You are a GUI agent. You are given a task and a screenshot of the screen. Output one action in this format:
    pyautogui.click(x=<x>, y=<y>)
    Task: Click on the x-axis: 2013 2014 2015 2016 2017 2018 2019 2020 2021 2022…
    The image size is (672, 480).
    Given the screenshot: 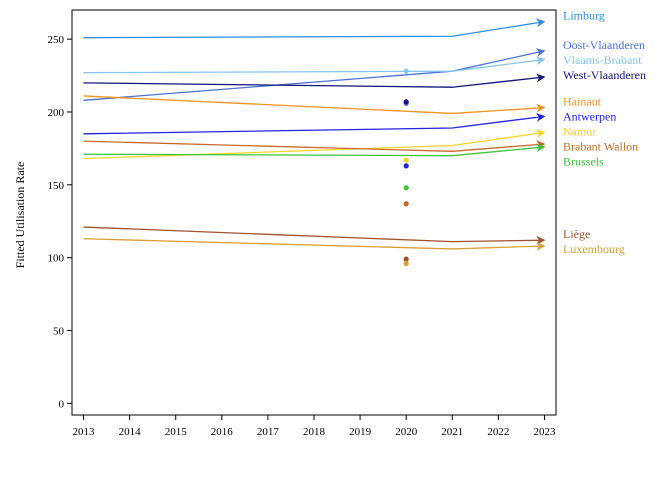 What is the action you would take?
    pyautogui.click(x=314, y=426)
    